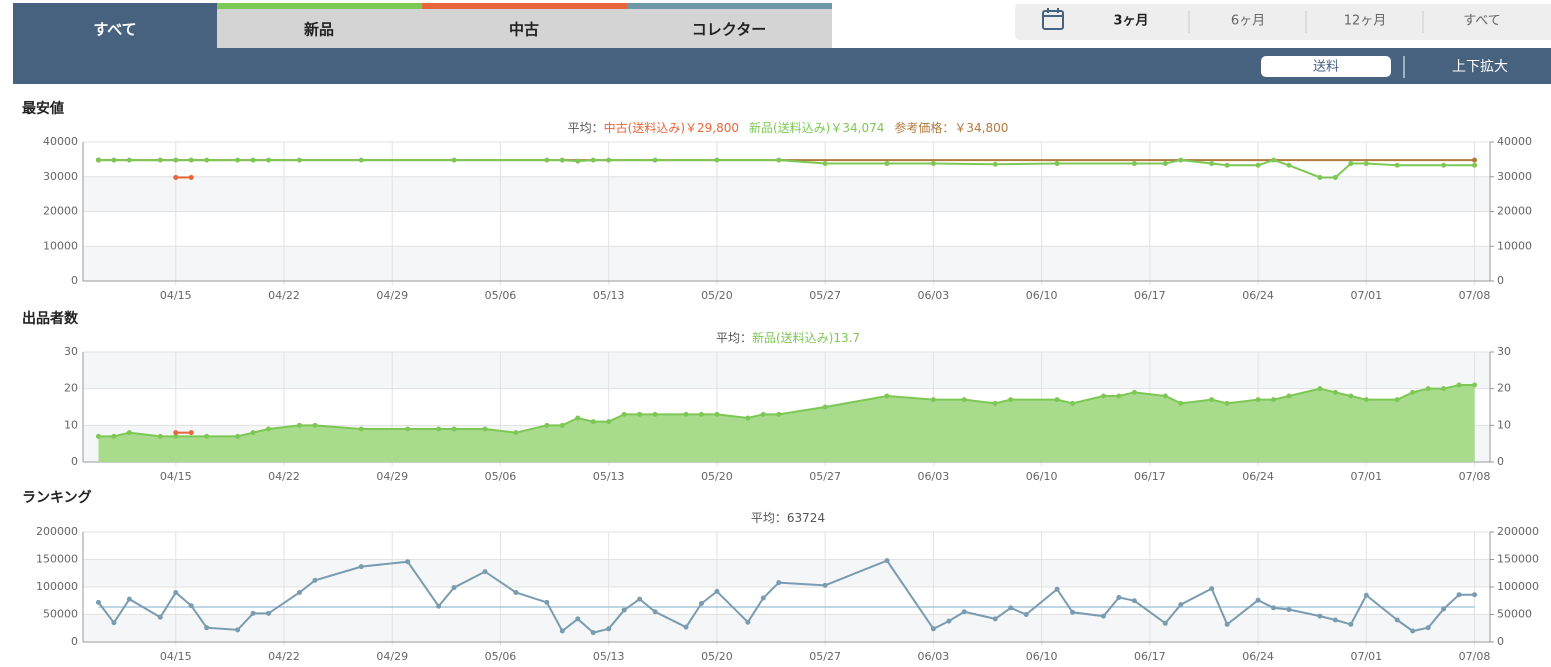 This screenshot has height=667, width=1551. Describe the element at coordinates (74, 641) in the screenshot. I see `y-tick-label: 0` at that location.